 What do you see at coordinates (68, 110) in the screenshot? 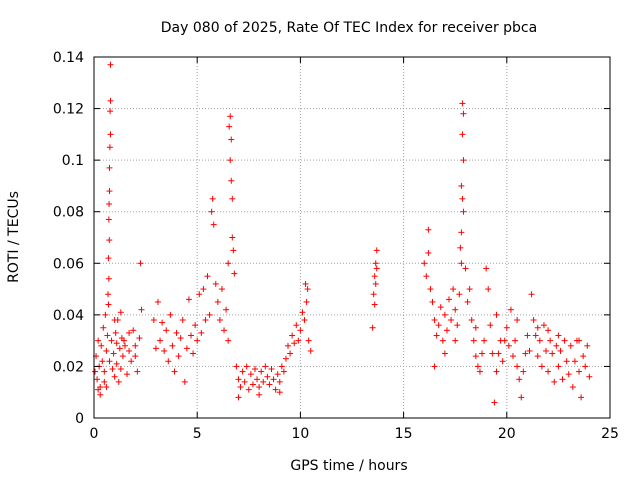
I see `y-tick-label: 0.12` at bounding box center [68, 110].